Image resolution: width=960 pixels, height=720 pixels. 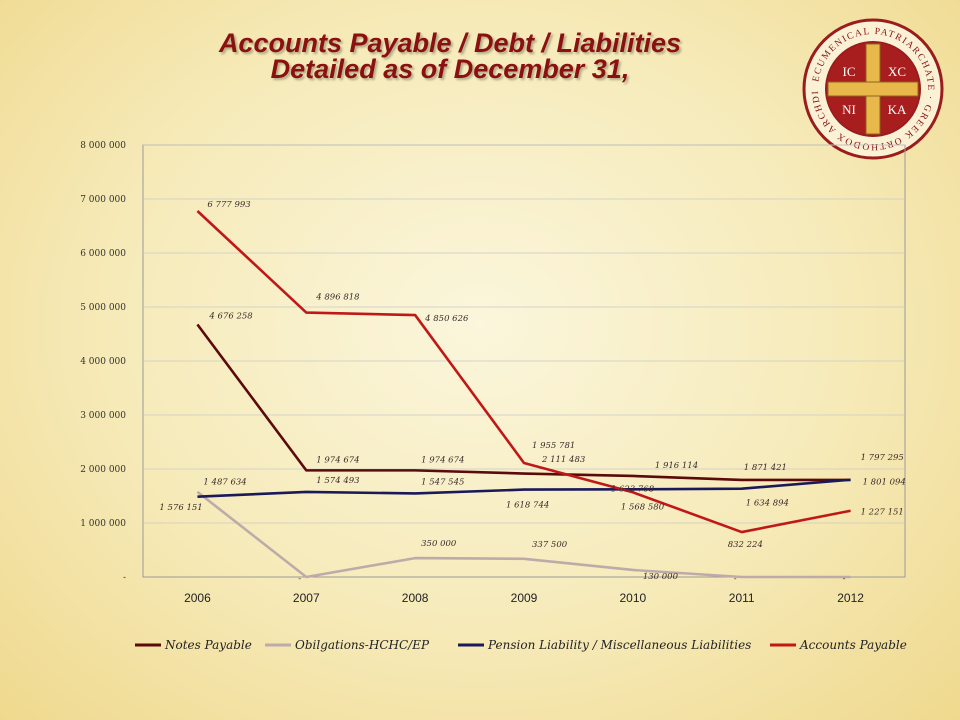 I want to click on x-category-label: 2008, so click(x=415, y=598).